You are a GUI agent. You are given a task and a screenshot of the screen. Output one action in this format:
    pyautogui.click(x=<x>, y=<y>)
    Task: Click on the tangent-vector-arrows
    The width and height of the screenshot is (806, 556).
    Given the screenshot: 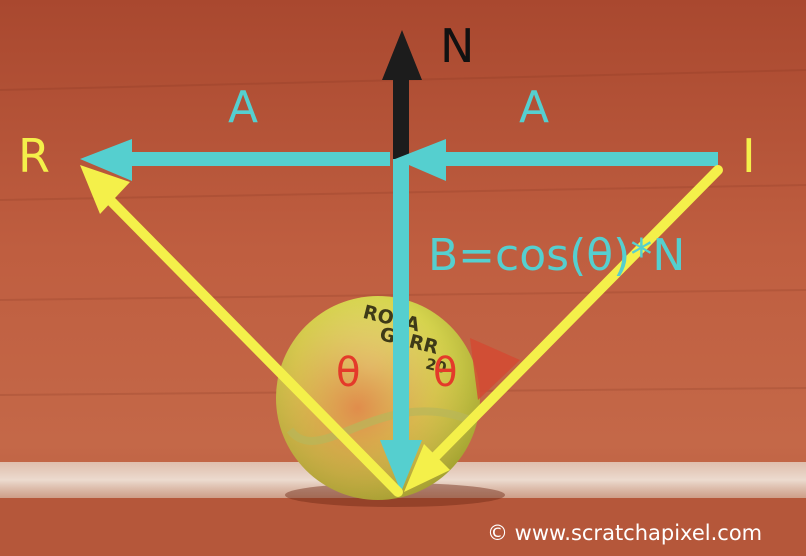 What is the action you would take?
    pyautogui.click(x=399, y=160)
    